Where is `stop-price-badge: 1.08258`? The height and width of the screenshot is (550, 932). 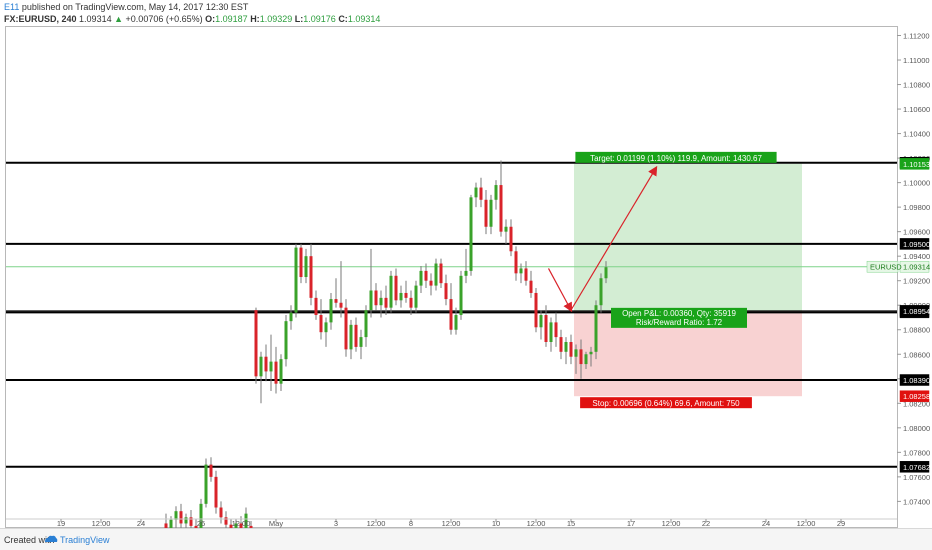 stop-price-badge: 1.08258 is located at coordinates (914, 396).